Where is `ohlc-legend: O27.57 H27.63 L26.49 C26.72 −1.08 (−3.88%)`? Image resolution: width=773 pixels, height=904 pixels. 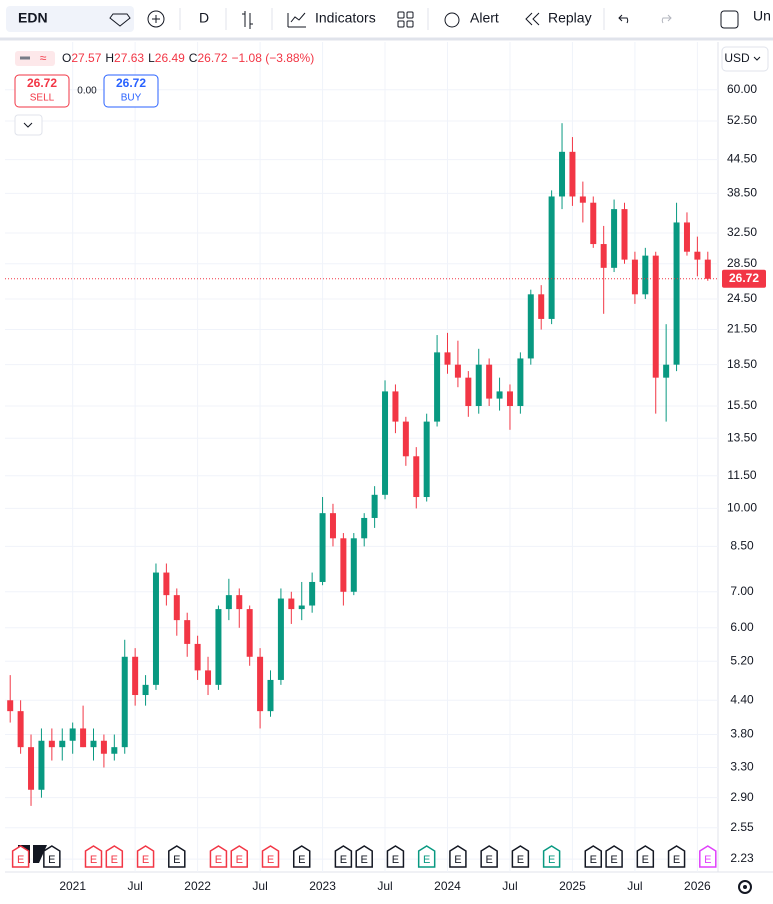 ohlc-legend: O27.57 H27.63 L26.49 C26.72 −1.08 (−3.88%) is located at coordinates (188, 58).